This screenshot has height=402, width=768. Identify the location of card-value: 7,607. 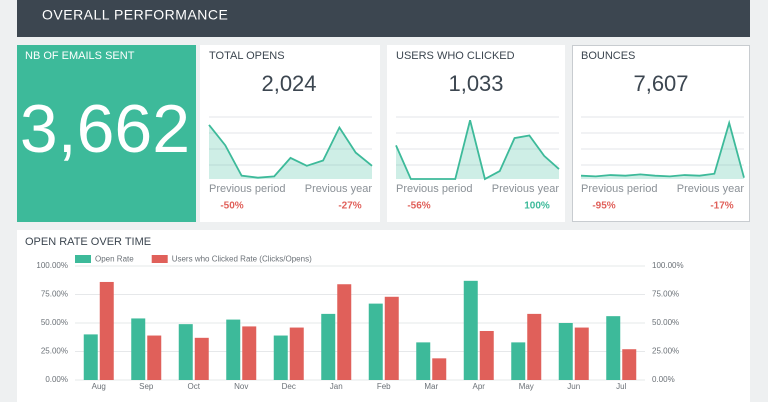
(660, 83).